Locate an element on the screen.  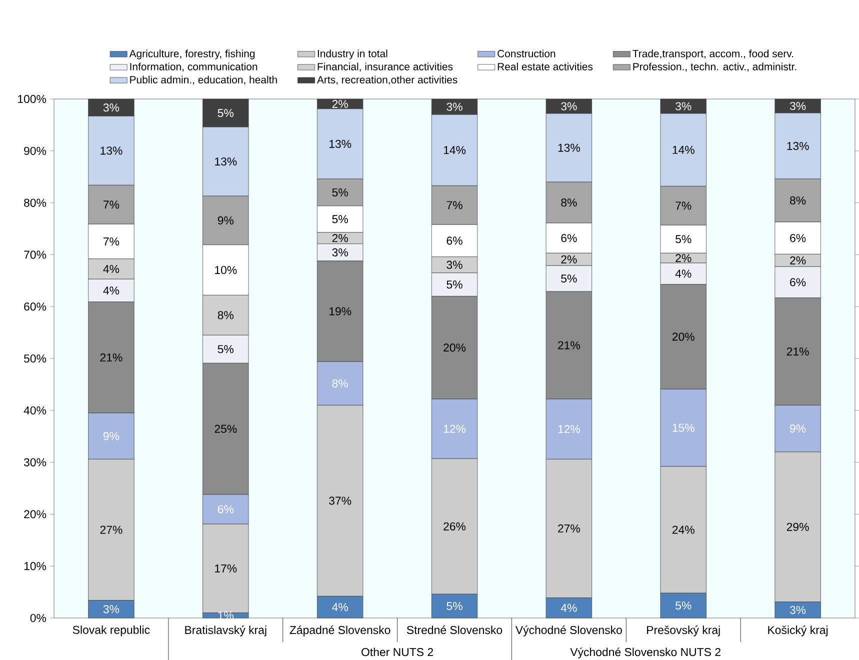
legend-label: Real estate activities is located at coordinates (545, 66).